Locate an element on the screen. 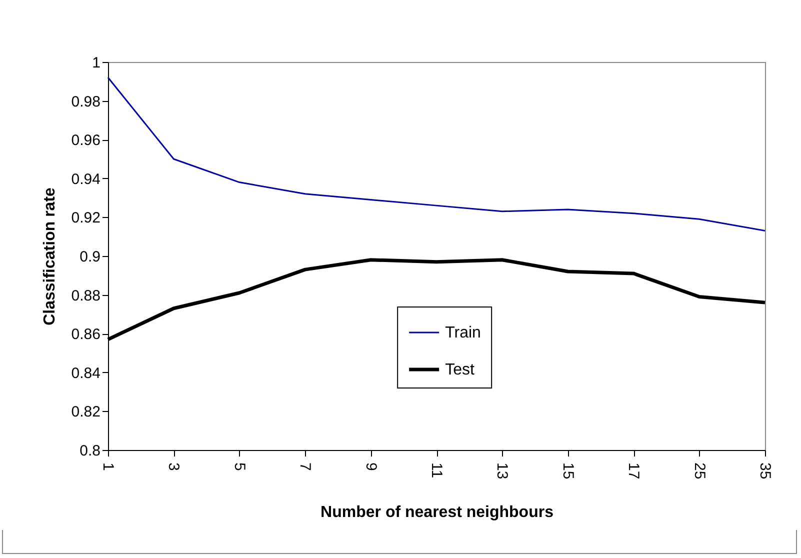 The width and height of the screenshot is (801, 558). x-tick-label: 1 is located at coordinates (108, 466).